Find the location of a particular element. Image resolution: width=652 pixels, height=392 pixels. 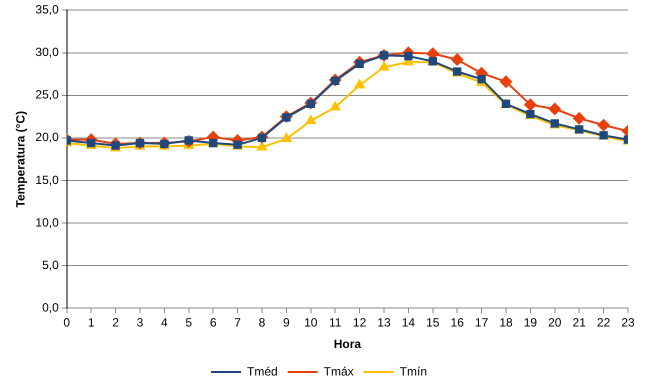

x-tick-label: 18 is located at coordinates (506, 323).